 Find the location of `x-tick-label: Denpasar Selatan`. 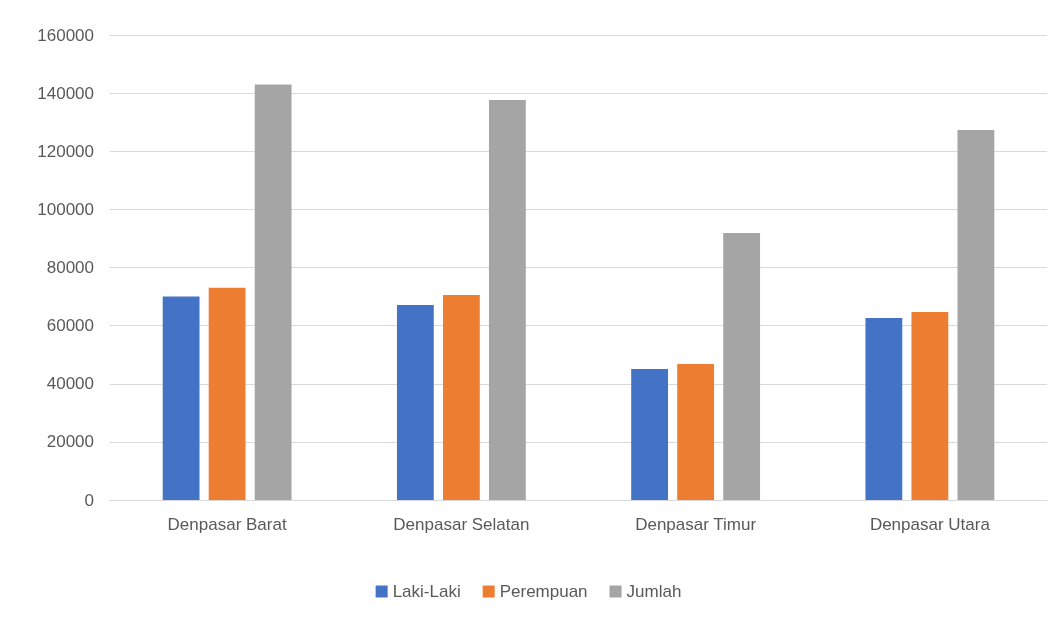

x-tick-label: Denpasar Selatan is located at coordinates (461, 524).